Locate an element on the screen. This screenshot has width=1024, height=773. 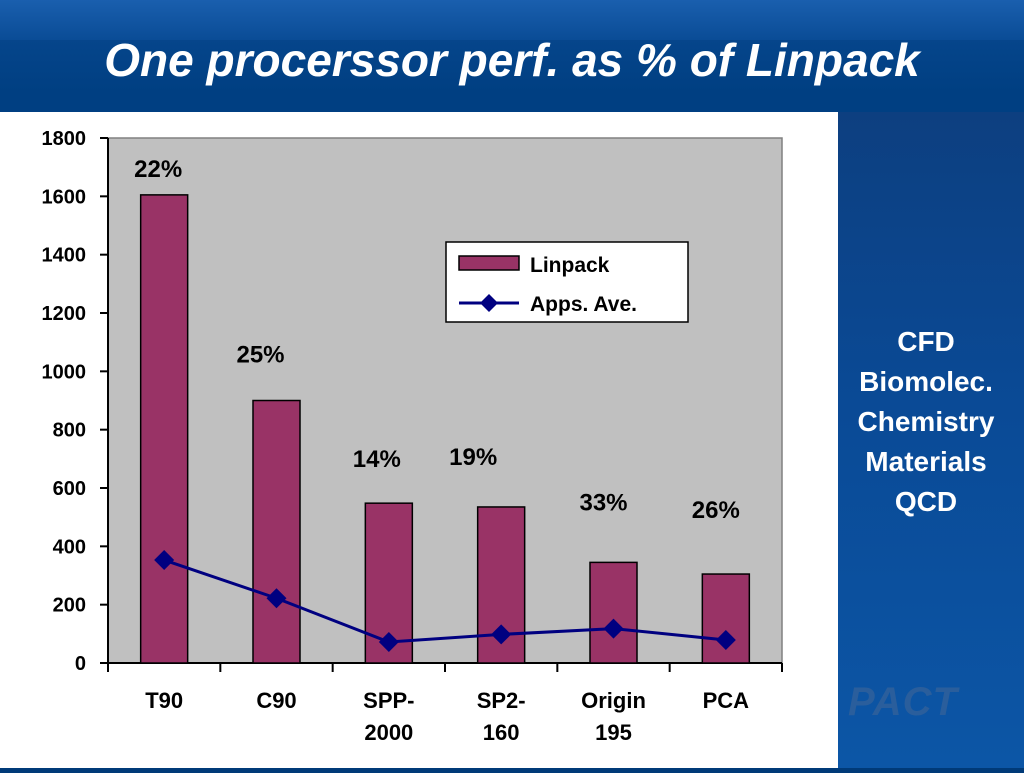
application-item: Biomolec. is located at coordinates (926, 381).